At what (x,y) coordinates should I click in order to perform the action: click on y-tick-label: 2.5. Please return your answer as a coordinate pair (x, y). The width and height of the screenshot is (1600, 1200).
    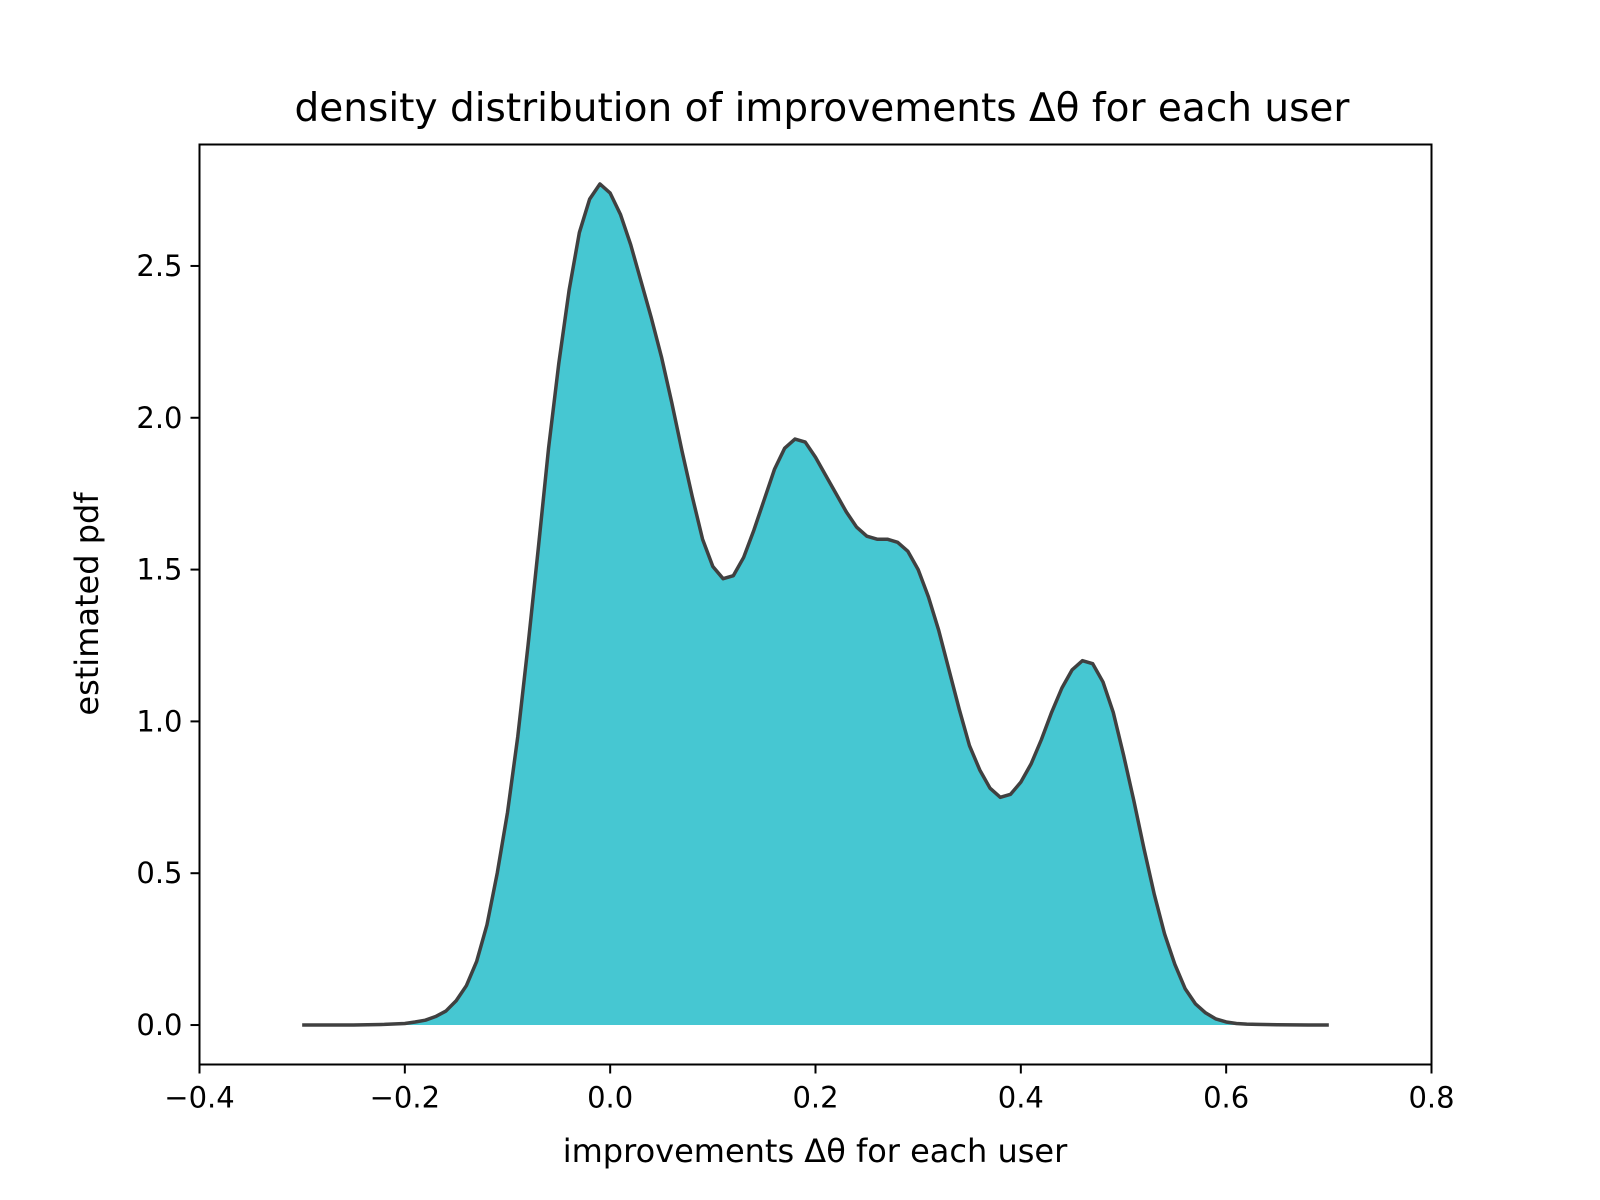
    Looking at the image, I should click on (159, 266).